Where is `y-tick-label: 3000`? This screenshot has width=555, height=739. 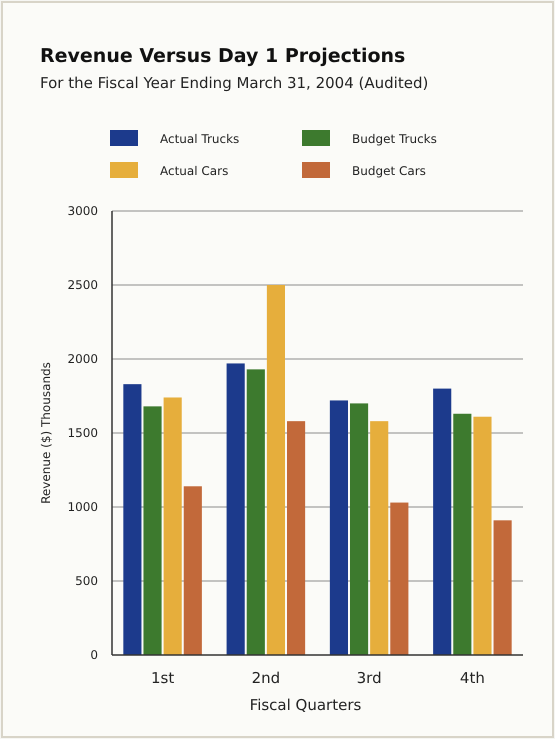
y-tick-label: 3000 is located at coordinates (82, 211).